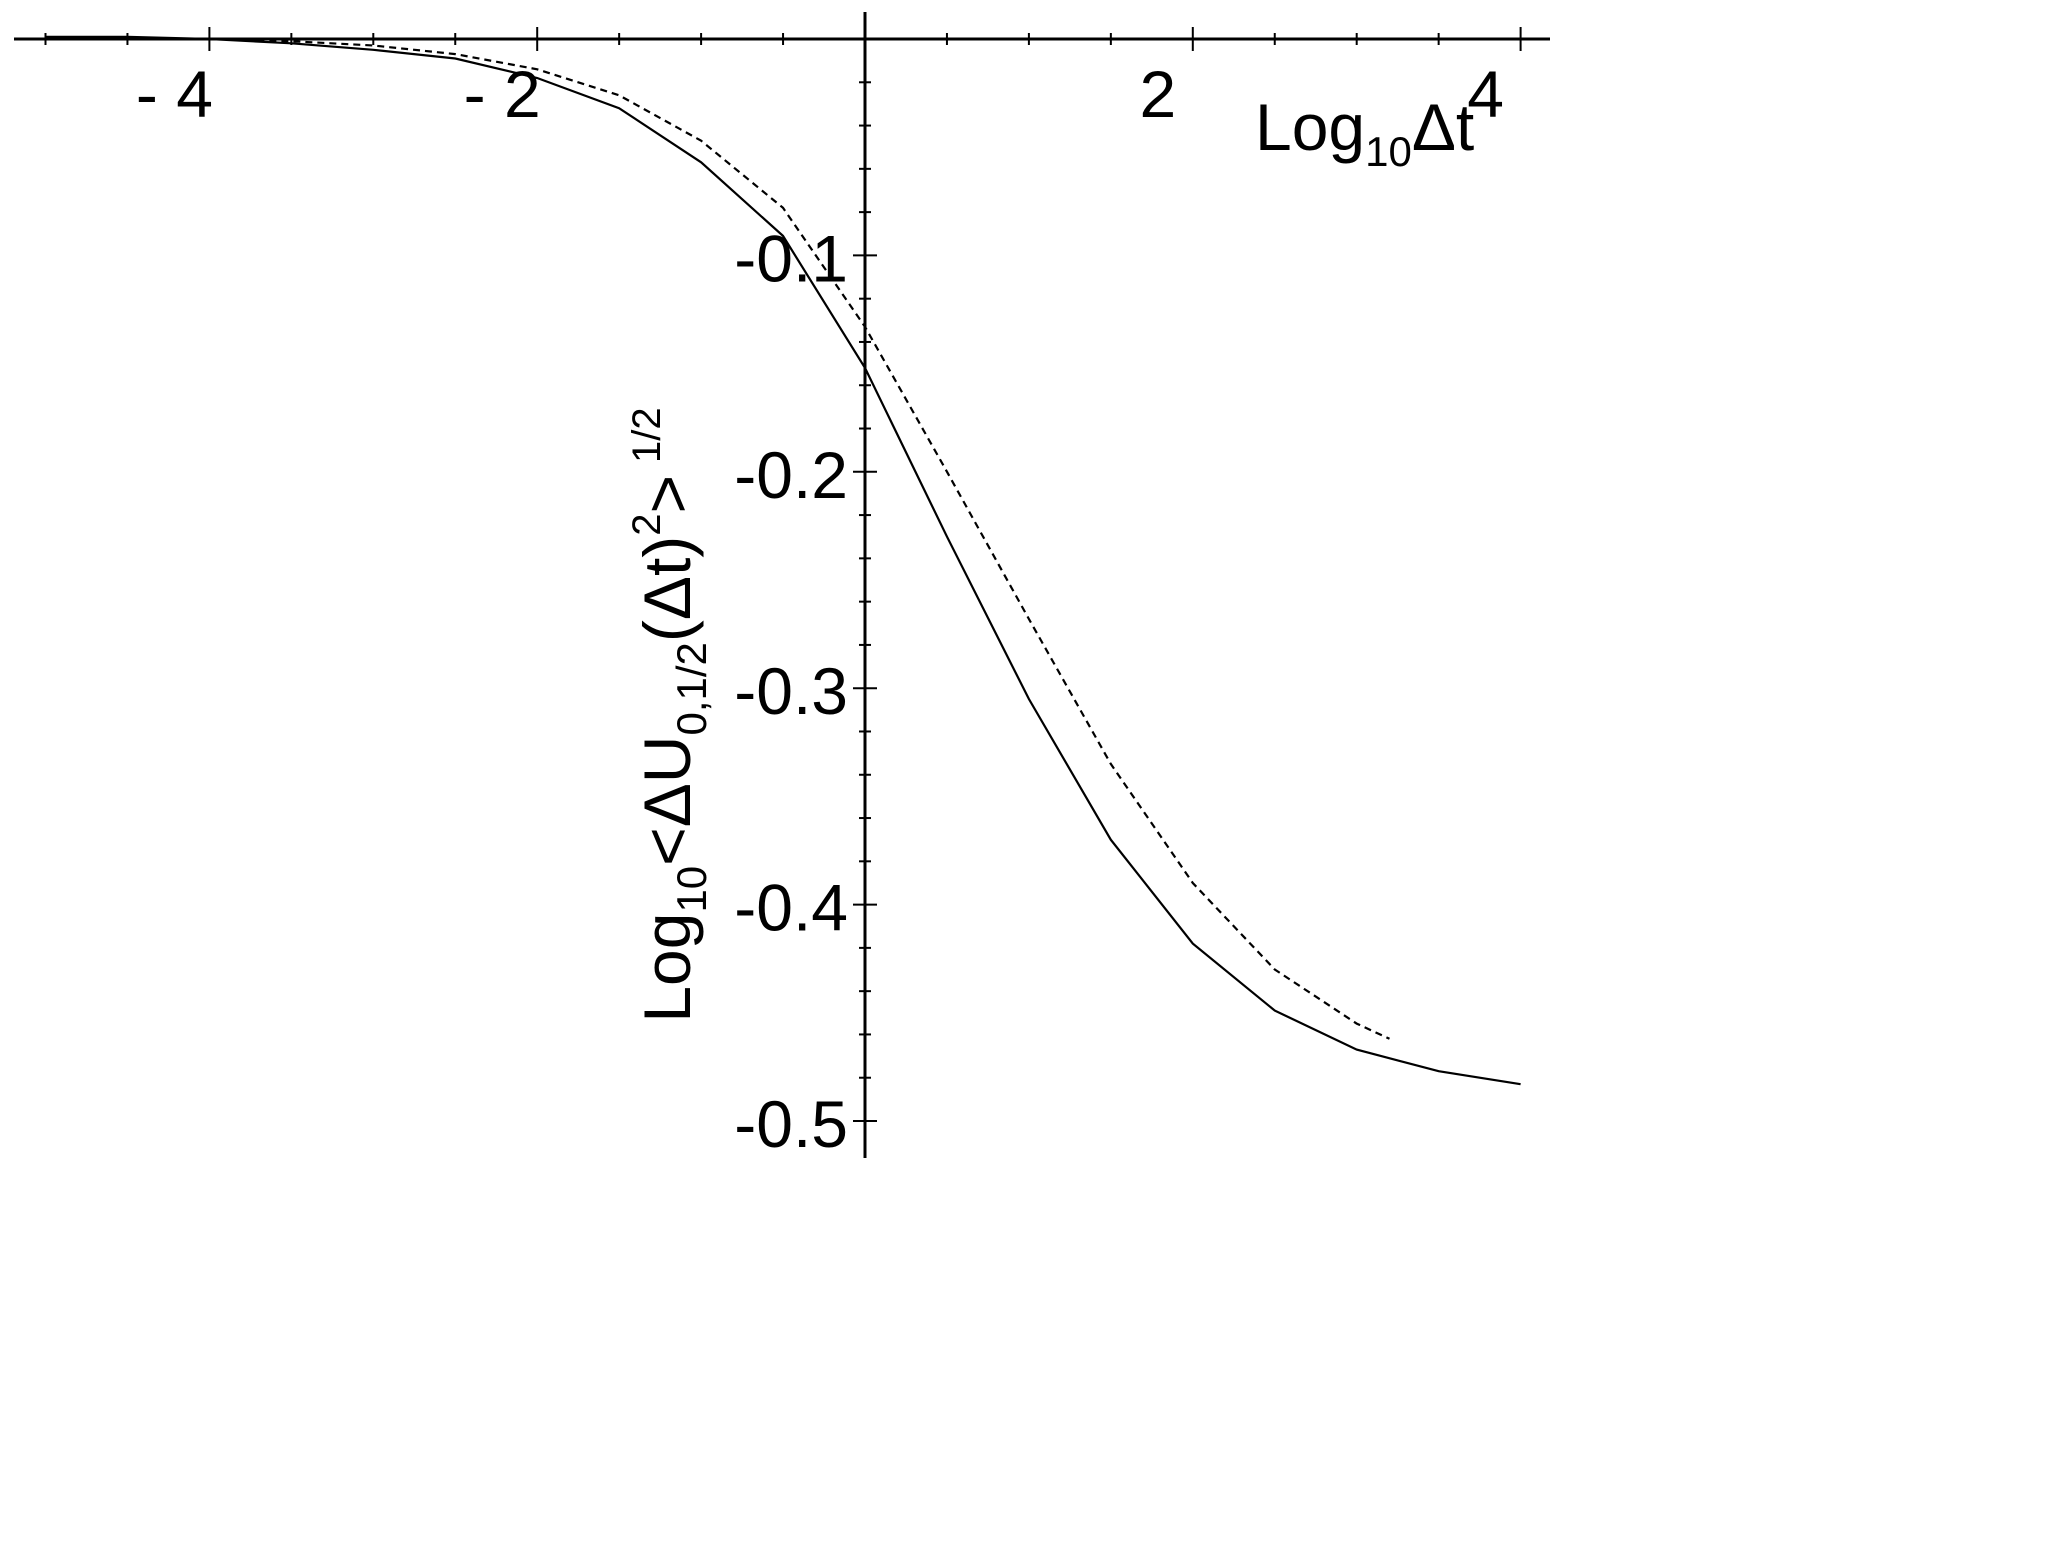 Image resolution: width=2067 pixels, height=1545 pixels. Describe the element at coordinates (1157, 94) in the screenshot. I see `x-tick-label: 2` at that location.